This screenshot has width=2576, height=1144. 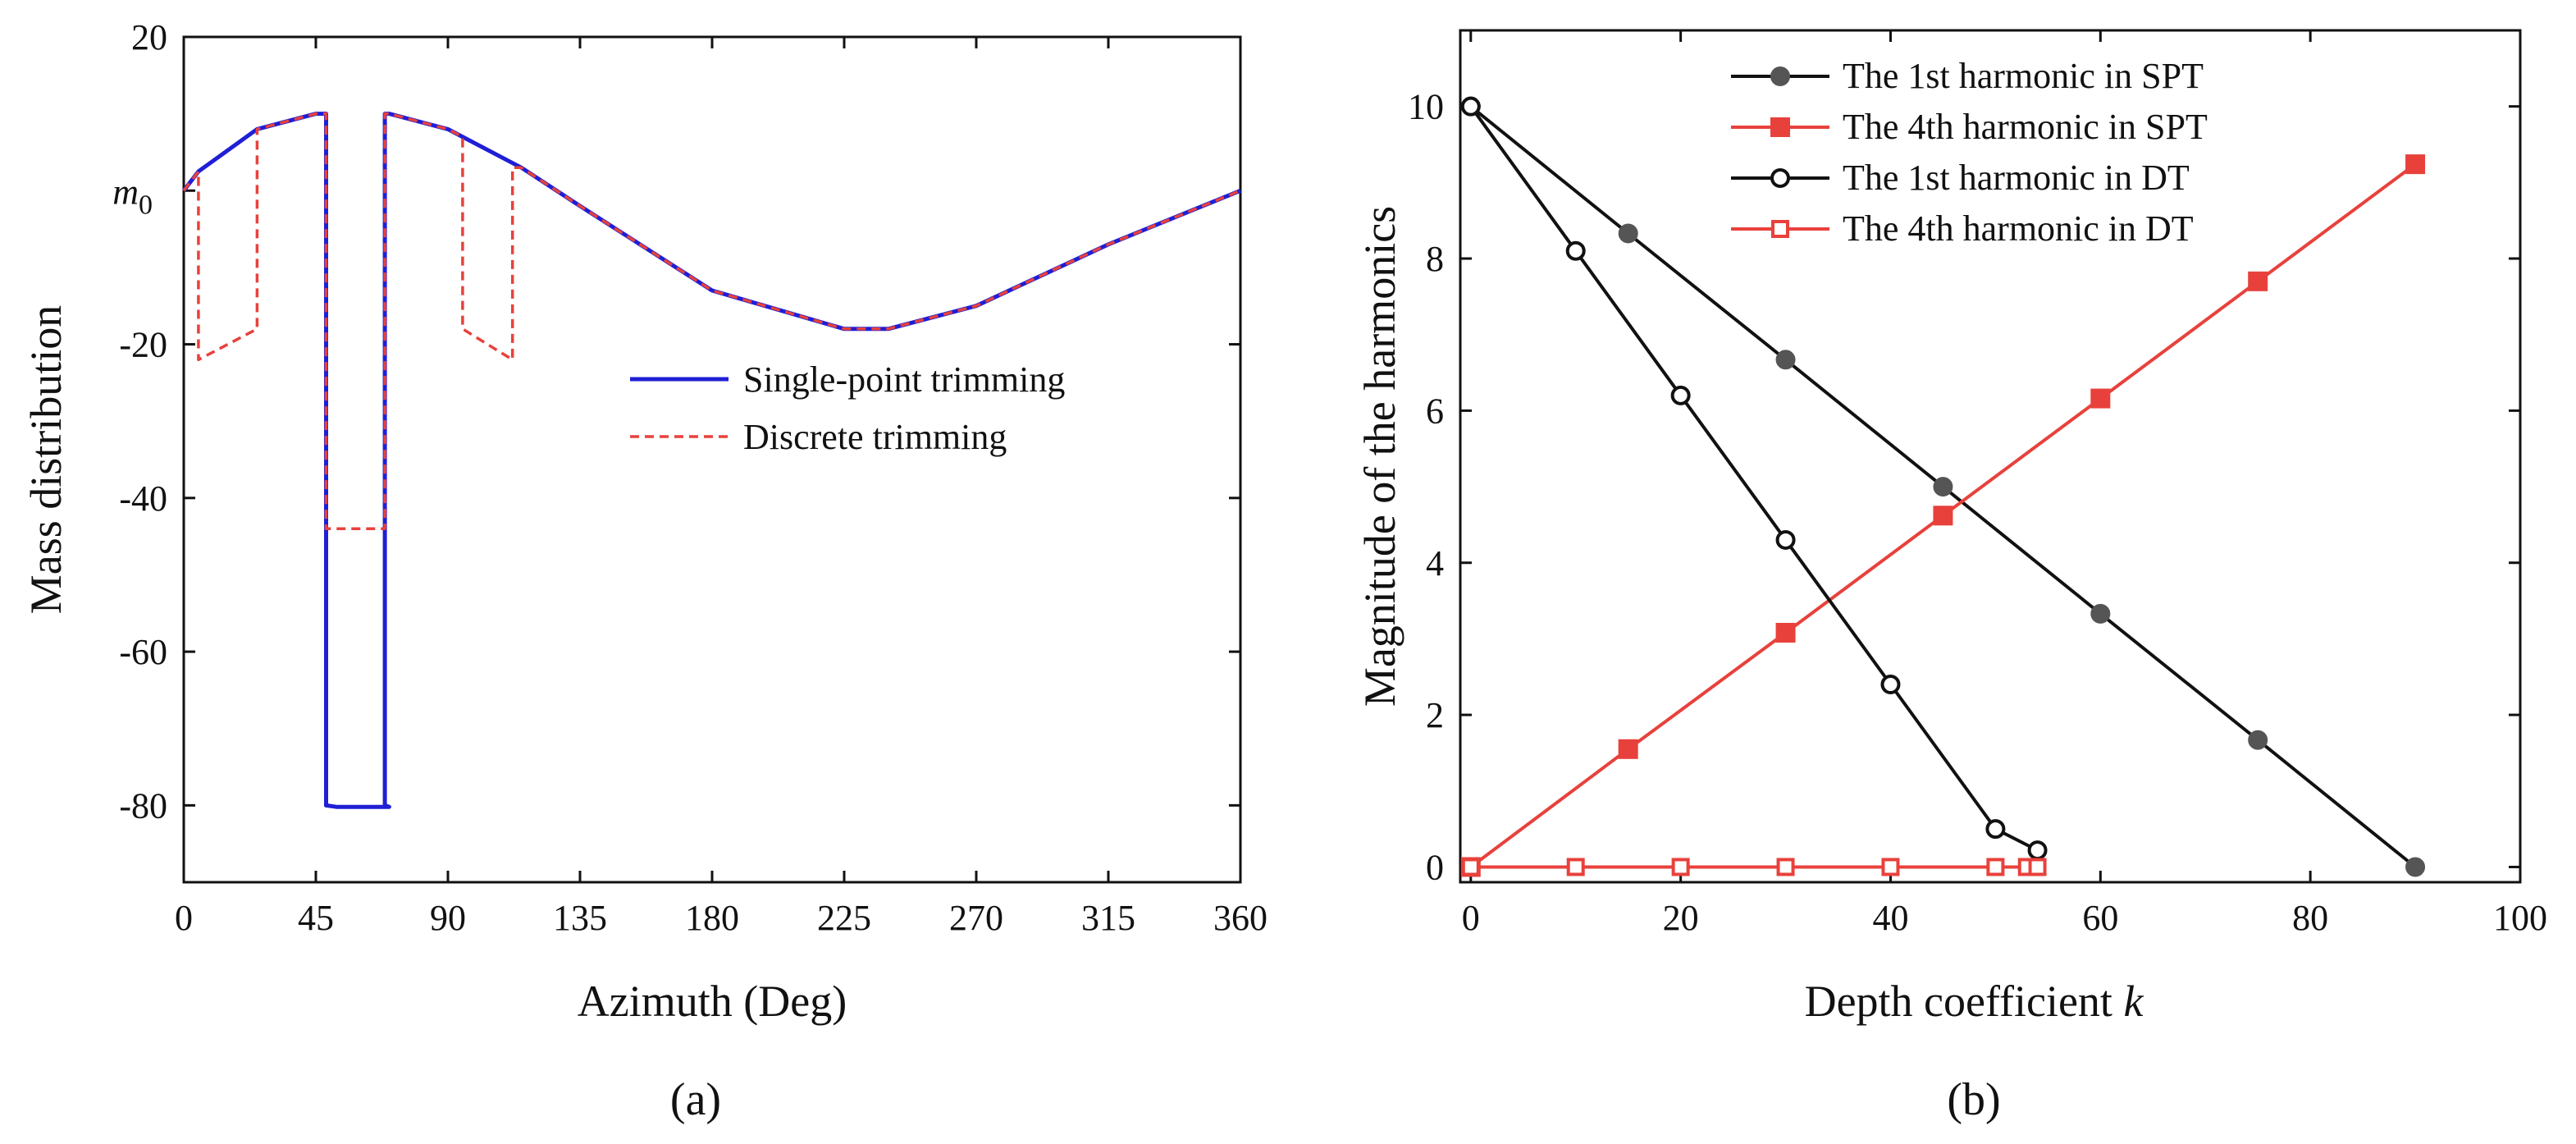 What do you see at coordinates (713, 1002) in the screenshot?
I see `x-axis-label-a: Azimuth (Deg)` at bounding box center [713, 1002].